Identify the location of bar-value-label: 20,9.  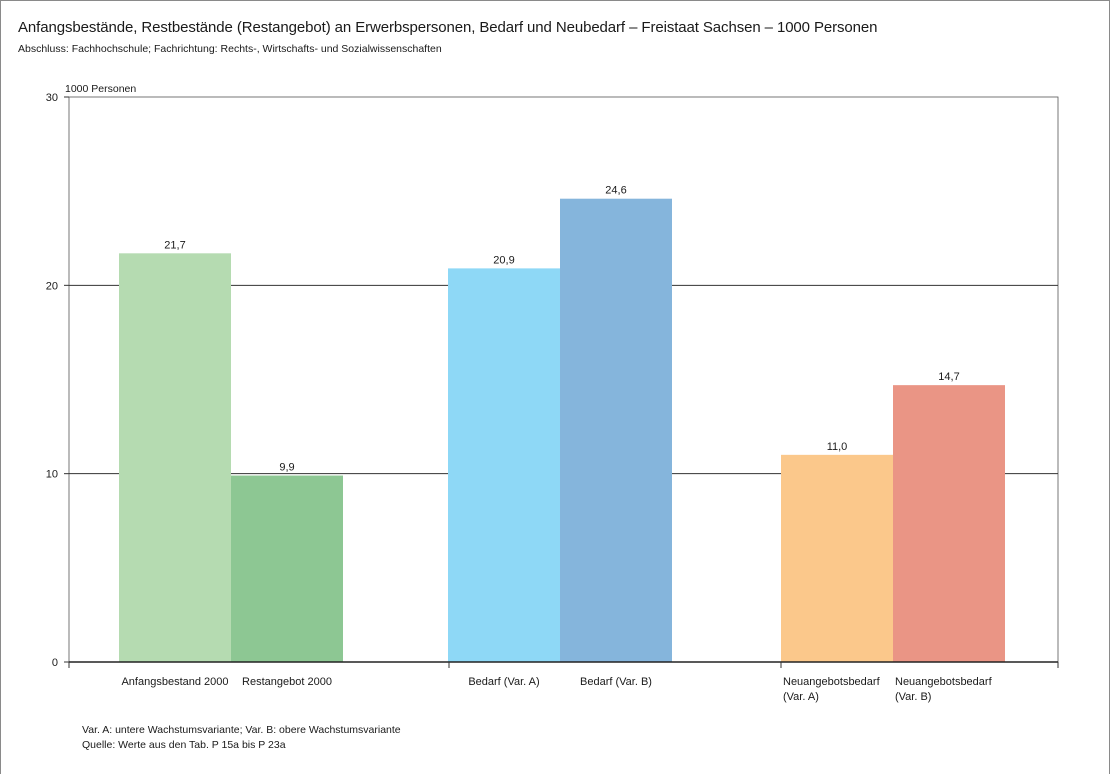
(503, 260).